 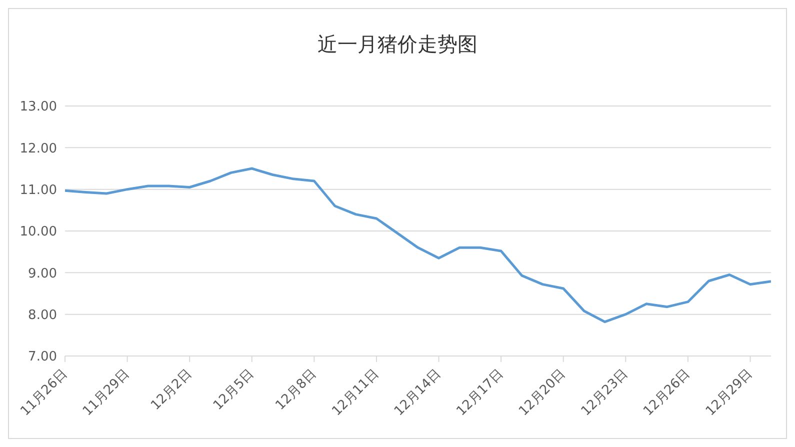 I want to click on y-tick-label: 7.00, so click(x=42, y=357).